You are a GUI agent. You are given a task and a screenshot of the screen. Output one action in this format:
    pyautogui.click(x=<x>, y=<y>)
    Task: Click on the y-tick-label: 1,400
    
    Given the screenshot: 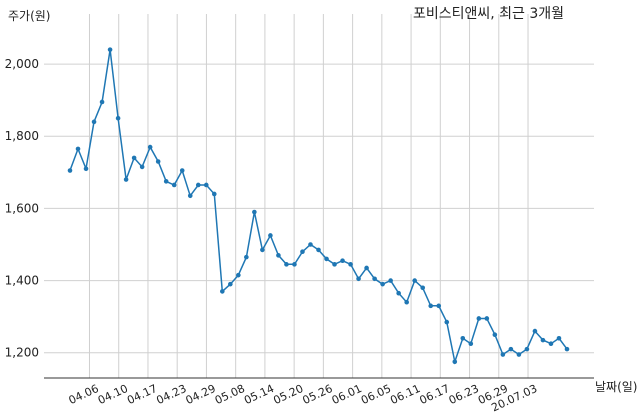 What is the action you would take?
    pyautogui.click(x=22, y=281)
    